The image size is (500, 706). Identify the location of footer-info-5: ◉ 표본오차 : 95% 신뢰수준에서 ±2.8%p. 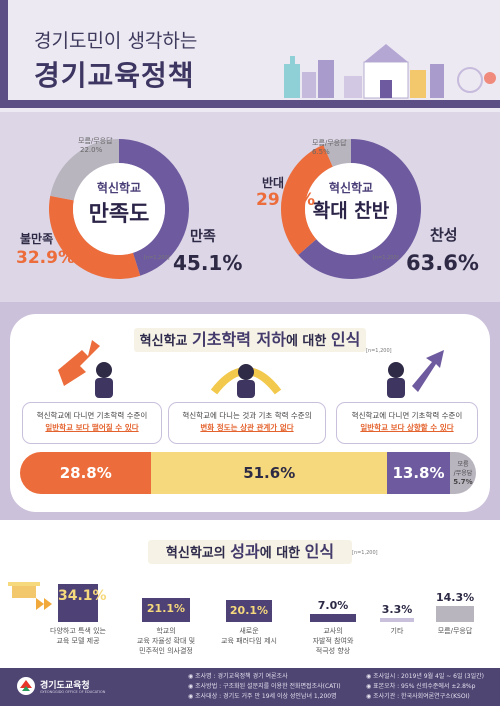
(421, 686).